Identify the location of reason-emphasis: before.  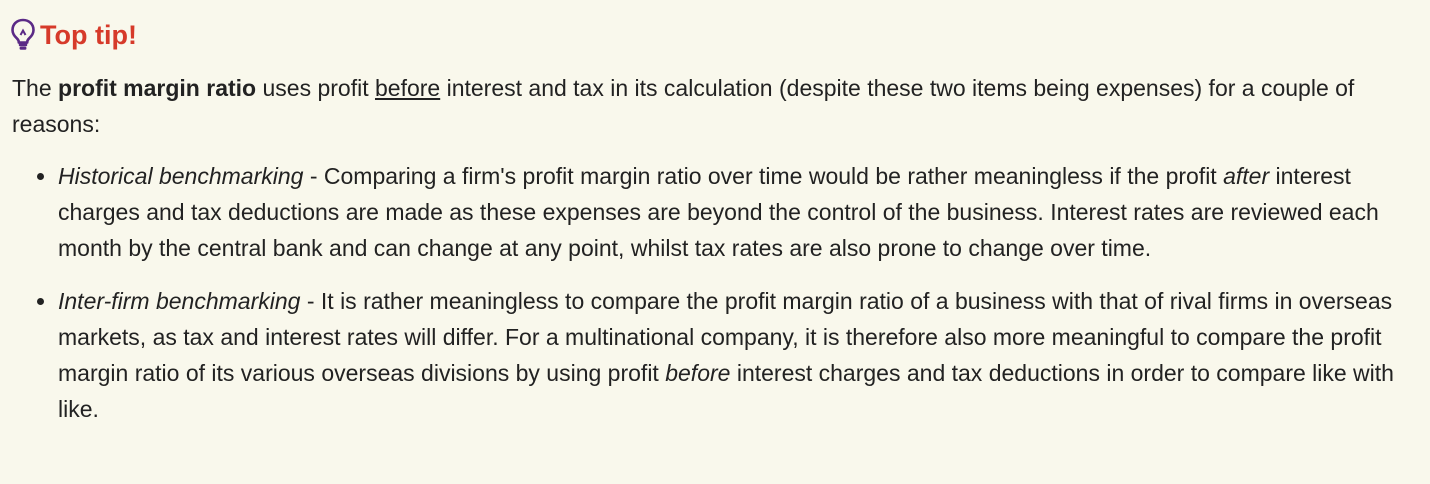
(698, 373).